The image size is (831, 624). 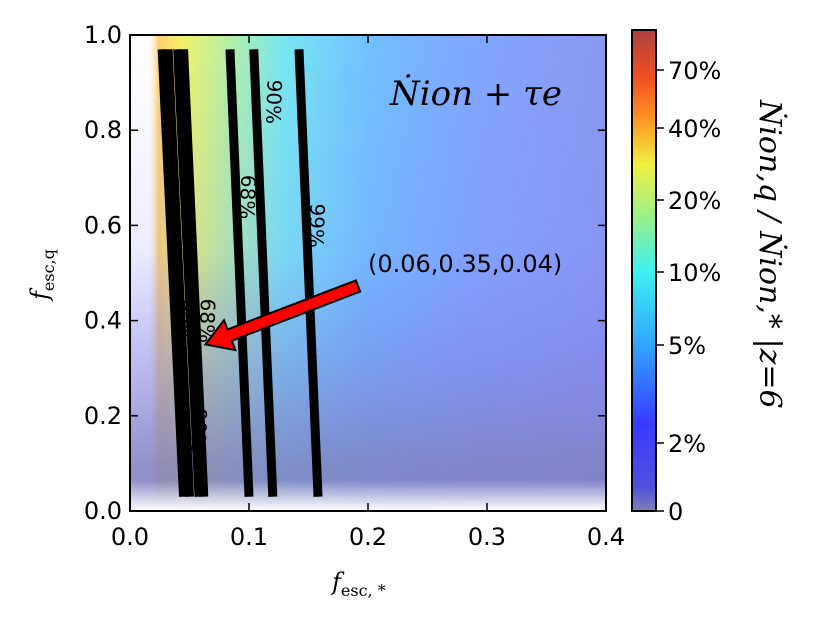 What do you see at coordinates (694, 273) in the screenshot?
I see `colorbar-tick-label: 10%` at bounding box center [694, 273].